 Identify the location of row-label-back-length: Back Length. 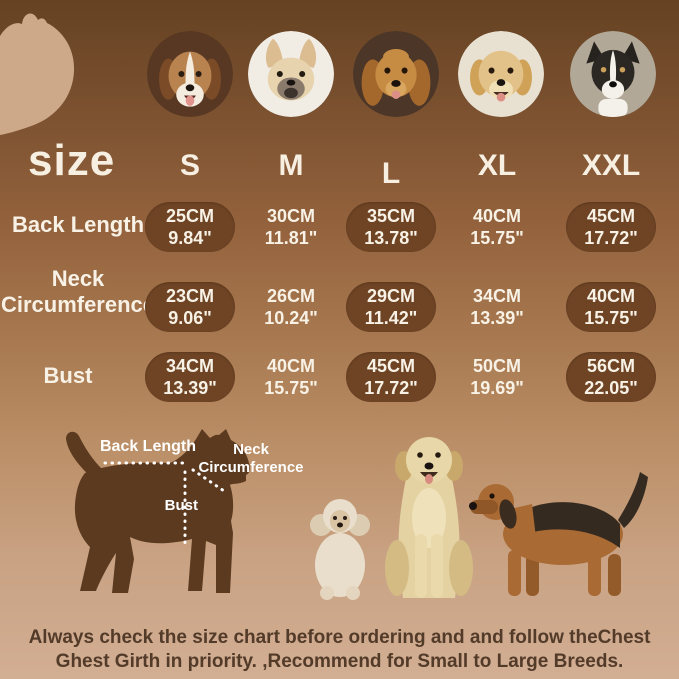
(78, 224).